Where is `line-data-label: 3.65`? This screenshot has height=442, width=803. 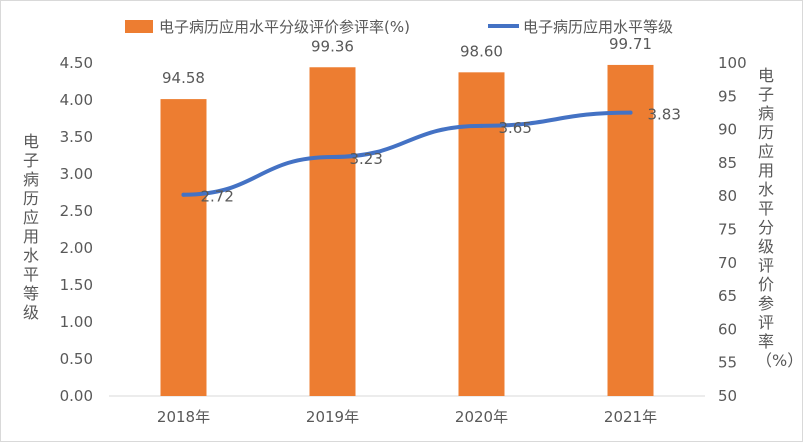
line-data-label: 3.65 is located at coordinates (515, 128).